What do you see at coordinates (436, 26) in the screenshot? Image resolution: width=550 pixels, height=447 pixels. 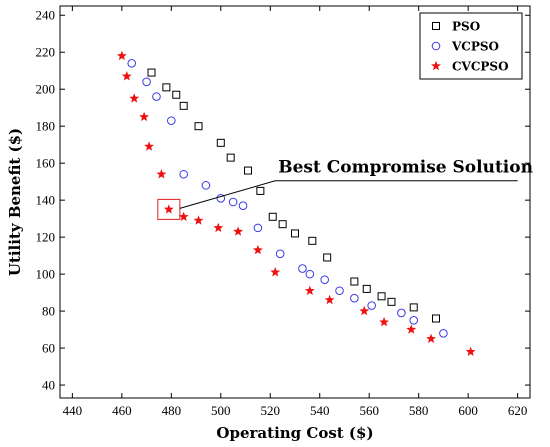 I see `legend-marker-pso` at bounding box center [436, 26].